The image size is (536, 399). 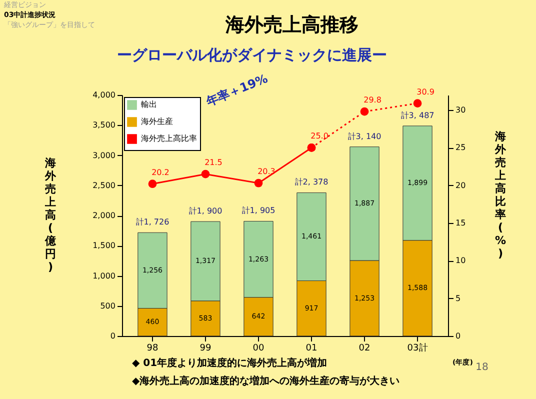 I want to click on x-tick-label: 03計, so click(x=417, y=348).